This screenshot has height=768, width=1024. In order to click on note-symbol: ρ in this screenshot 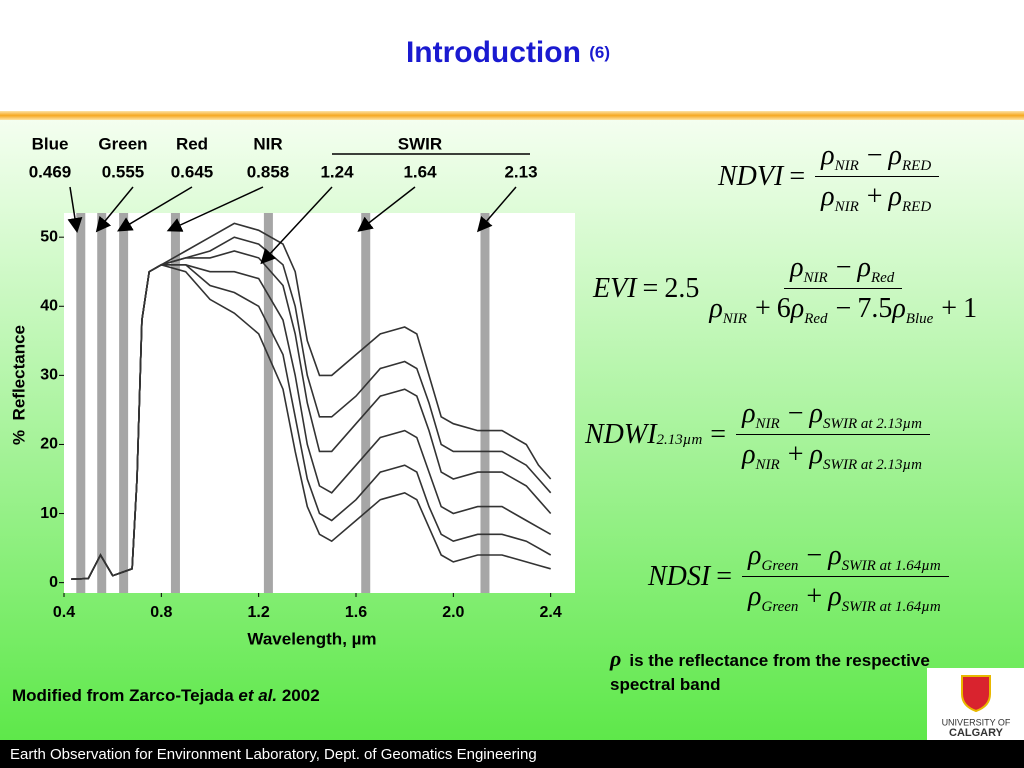, I will do `click(616, 658)`.